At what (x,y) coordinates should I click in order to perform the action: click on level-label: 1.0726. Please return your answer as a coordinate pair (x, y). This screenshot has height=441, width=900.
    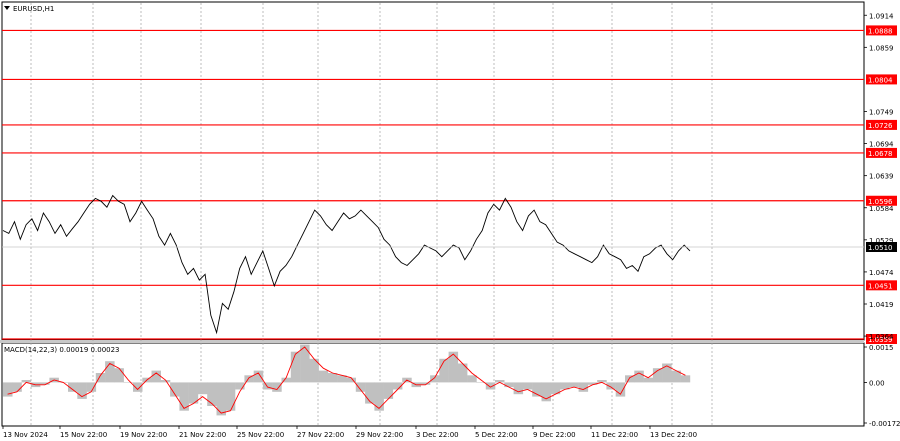
    Looking at the image, I should click on (880, 126).